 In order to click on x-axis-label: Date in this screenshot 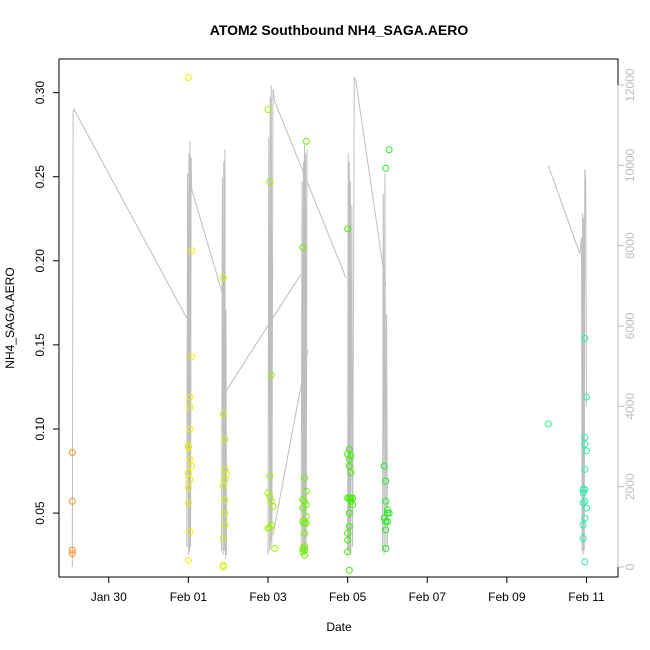, I will do `click(339, 627)`.